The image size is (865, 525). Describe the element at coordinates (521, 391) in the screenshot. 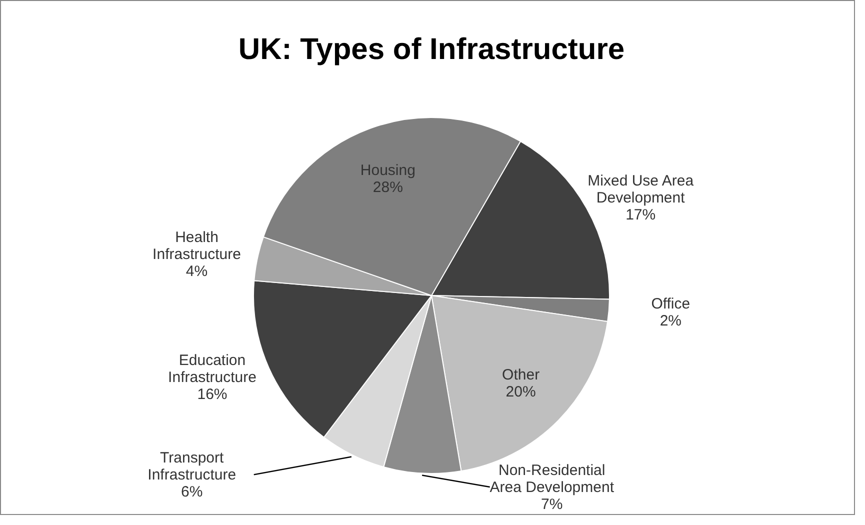

I see `data-label: 20%` at that location.